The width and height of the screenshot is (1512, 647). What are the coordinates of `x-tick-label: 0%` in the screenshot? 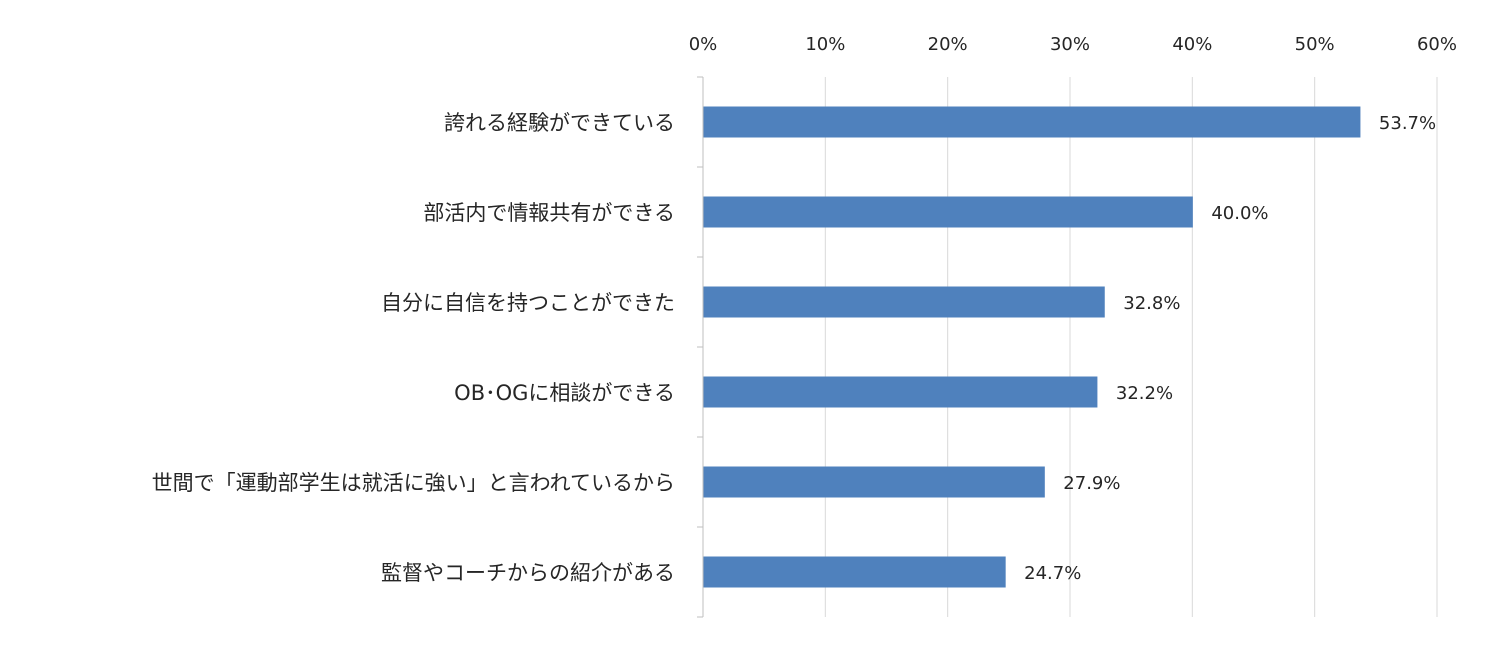 It's located at (703, 44).